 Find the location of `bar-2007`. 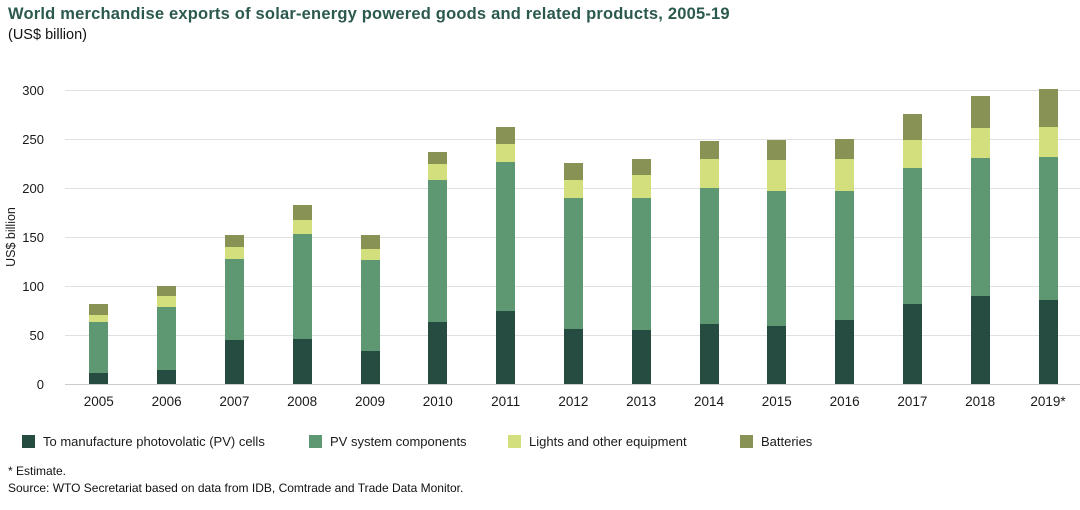

bar-2007 is located at coordinates (234, 309).